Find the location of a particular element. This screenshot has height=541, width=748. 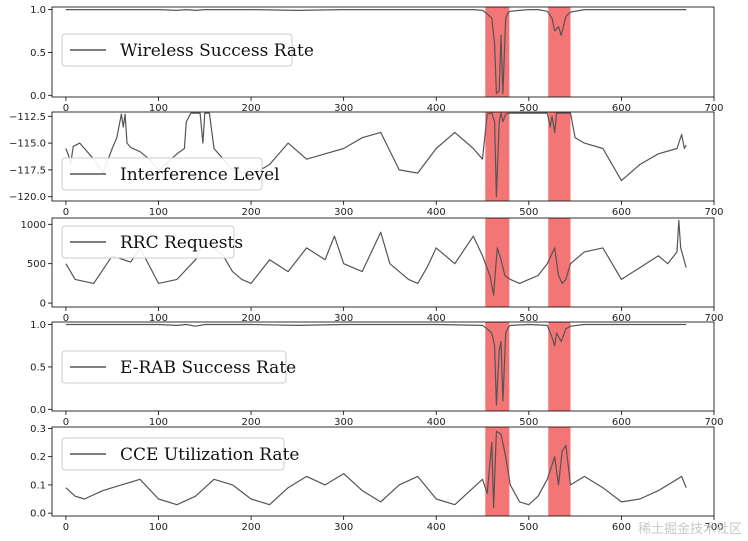

y-tick-label: 500 is located at coordinates (36, 264).